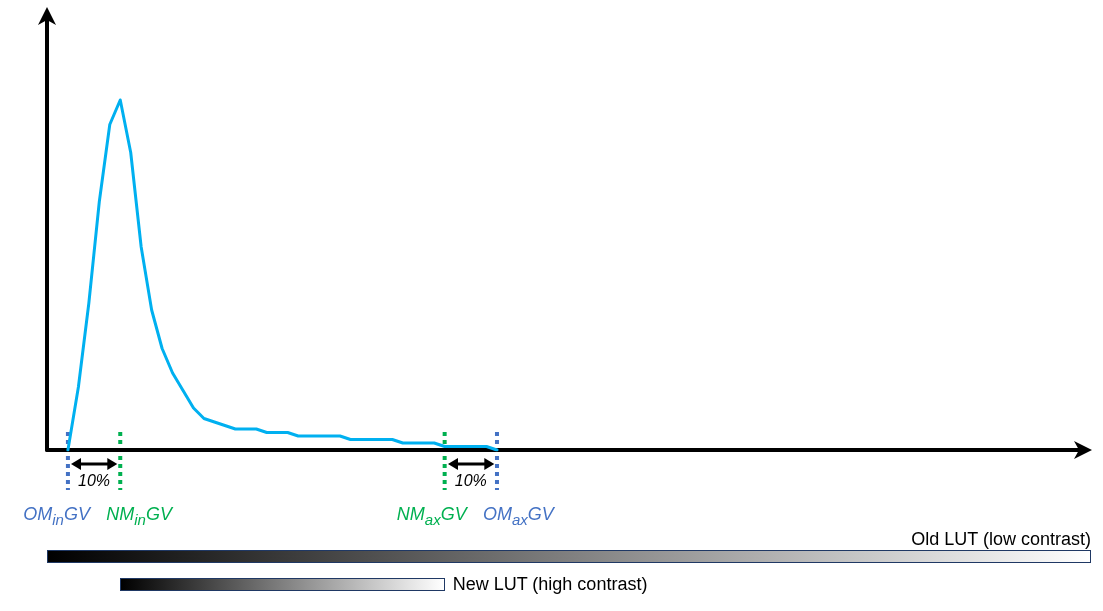 Image resolution: width=1103 pixels, height=611 pixels. I want to click on text: OM$_{ax}$GV, so click(518, 516).